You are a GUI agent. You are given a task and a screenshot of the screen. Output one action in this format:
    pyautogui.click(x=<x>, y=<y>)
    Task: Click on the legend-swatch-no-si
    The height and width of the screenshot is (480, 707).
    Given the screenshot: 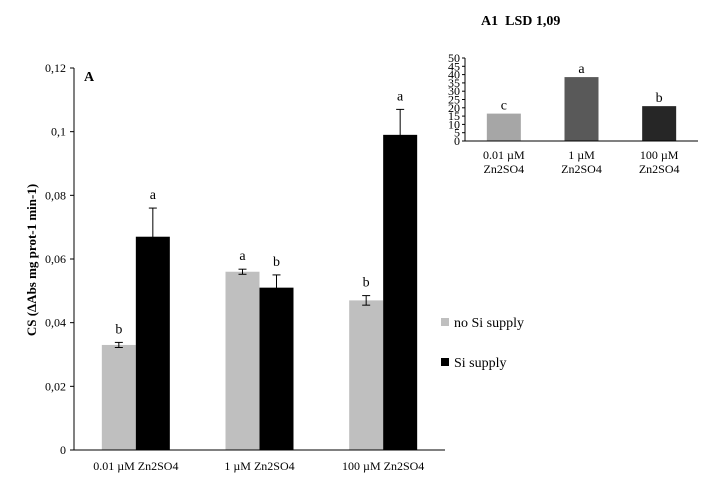 What is the action you would take?
    pyautogui.click(x=445, y=322)
    